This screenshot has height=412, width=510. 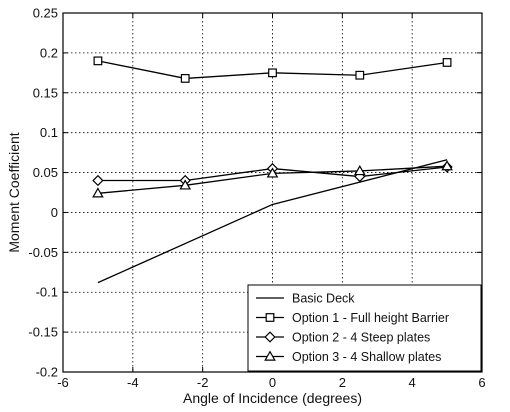 What do you see at coordinates (272, 382) in the screenshot?
I see `x-tick-label: 0` at bounding box center [272, 382].